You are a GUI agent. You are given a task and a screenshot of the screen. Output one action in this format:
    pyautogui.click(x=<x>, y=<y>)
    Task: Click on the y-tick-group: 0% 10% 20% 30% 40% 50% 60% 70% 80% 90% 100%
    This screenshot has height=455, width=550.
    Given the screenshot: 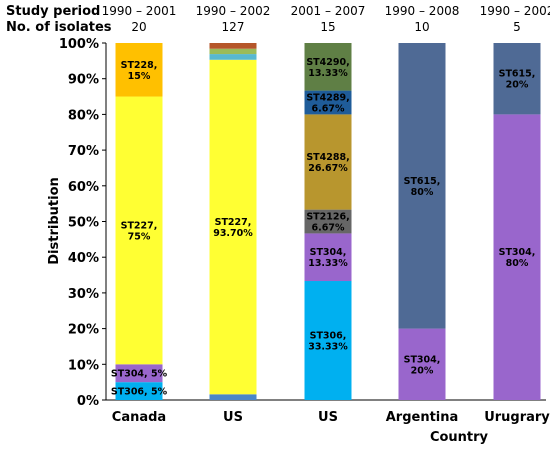 What is the action you would take?
    pyautogui.click(x=82, y=223)
    